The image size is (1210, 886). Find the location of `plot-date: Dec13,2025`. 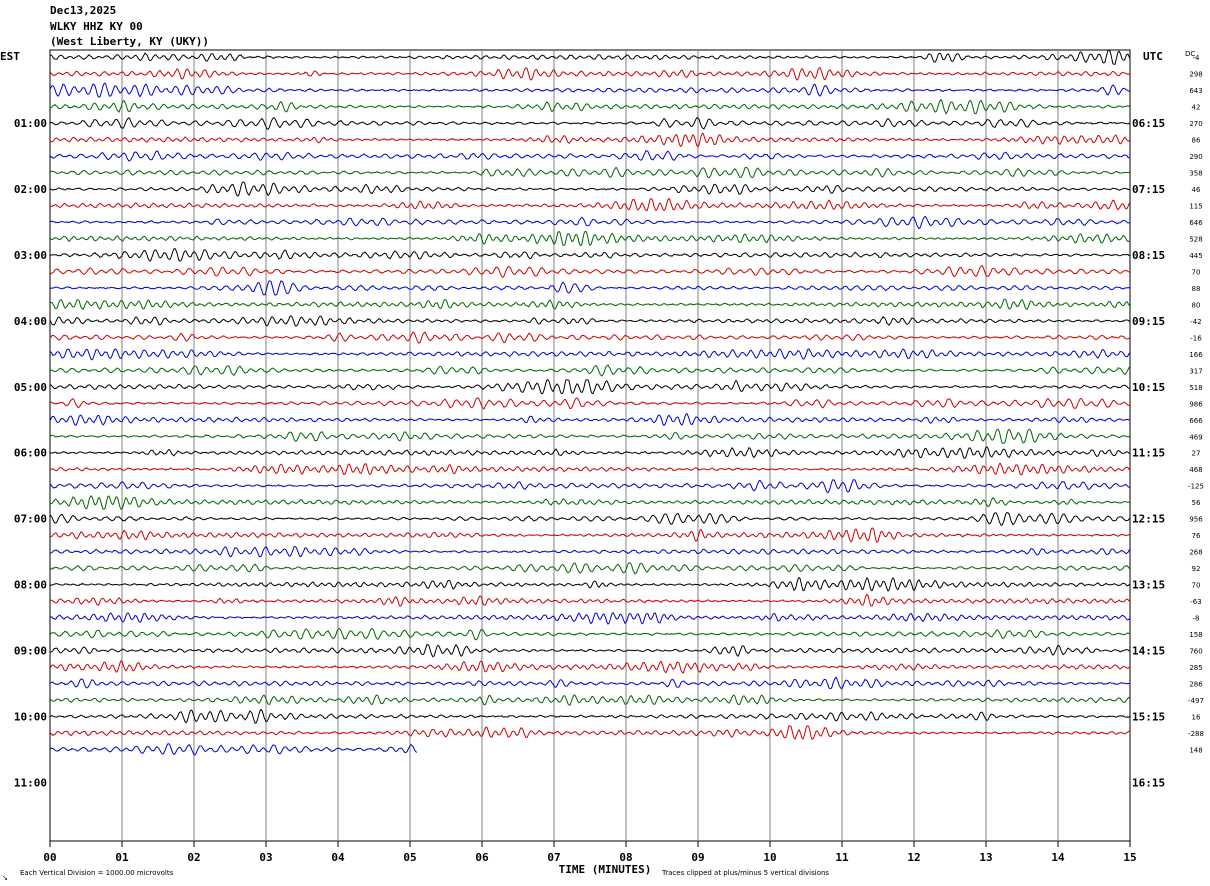

plot-date: Dec13,2025 is located at coordinates (83, 10).